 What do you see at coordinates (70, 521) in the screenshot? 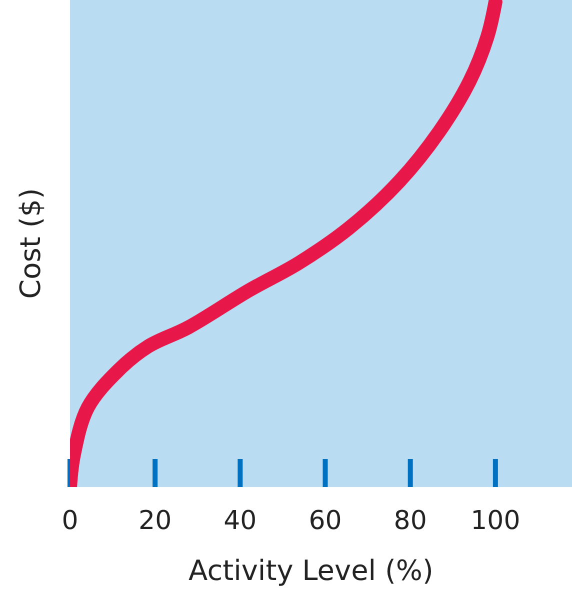
I see `x-tick-label: 0` at bounding box center [70, 521].